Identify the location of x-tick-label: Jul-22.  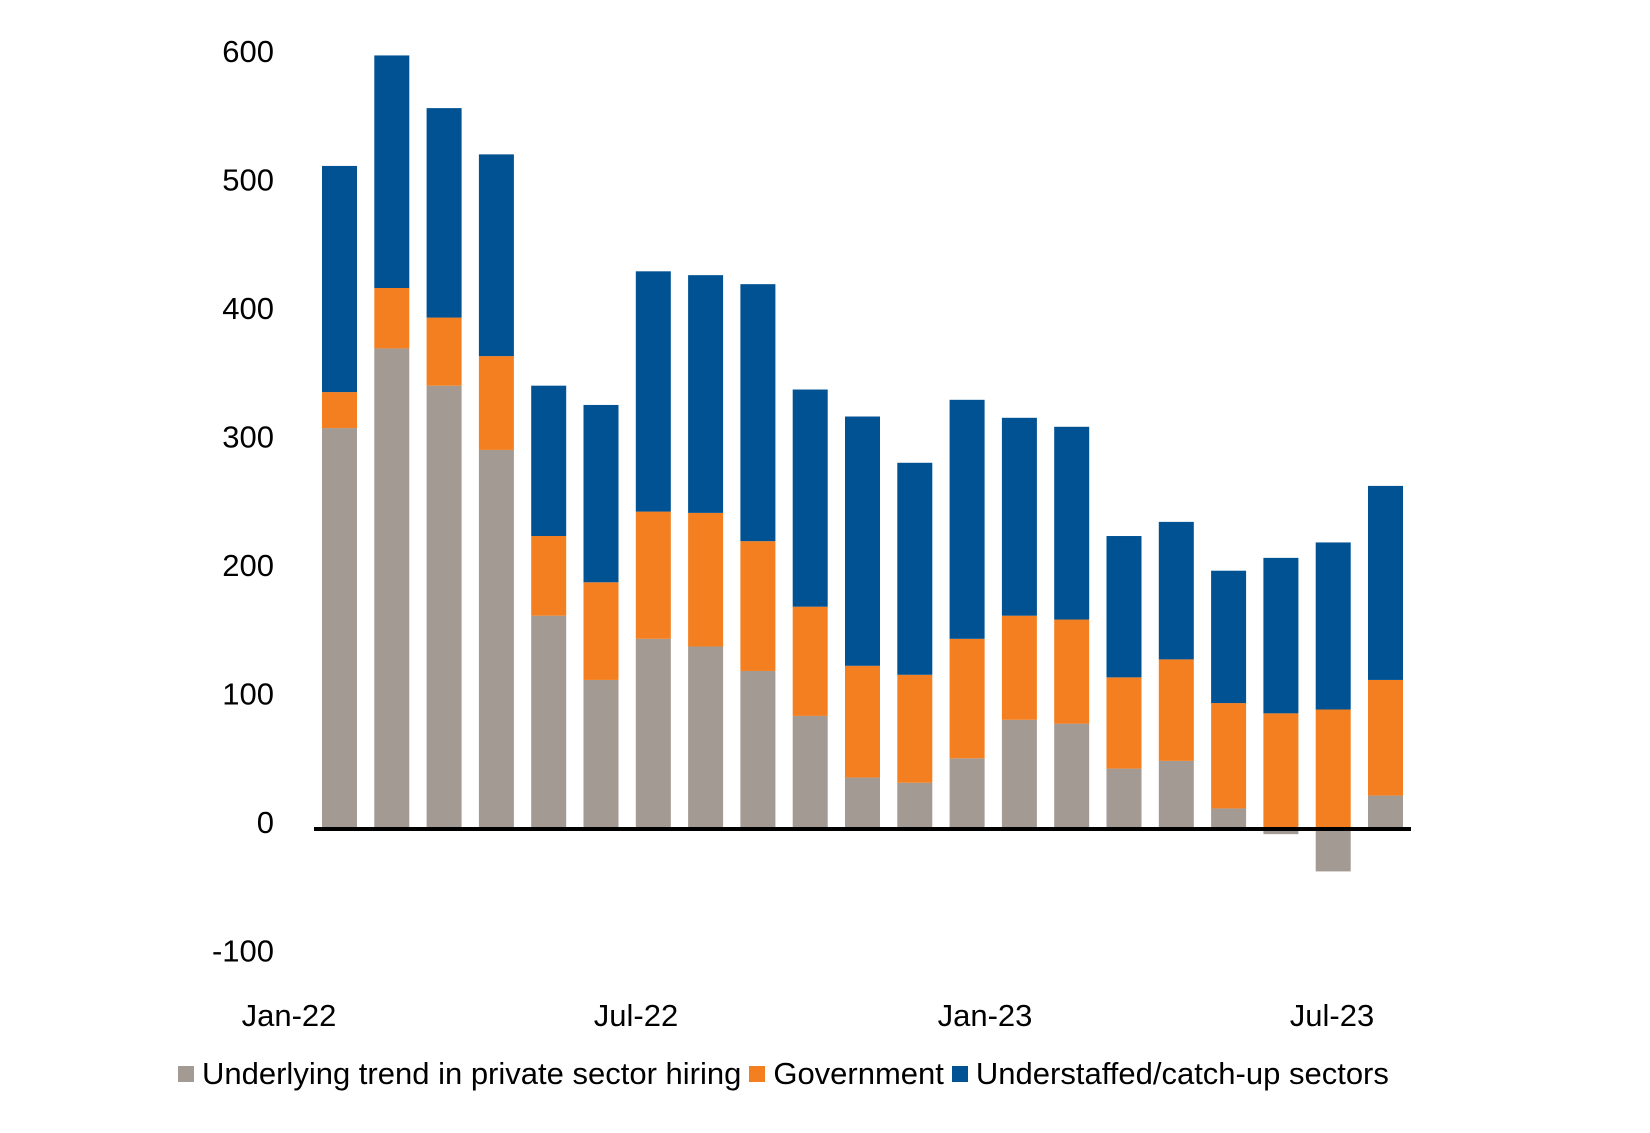
(636, 1015).